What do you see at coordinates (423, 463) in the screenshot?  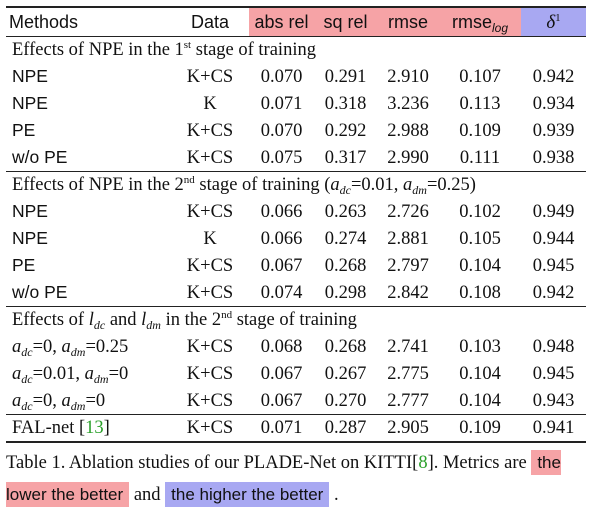 I see `citation-link: 8` at bounding box center [423, 463].